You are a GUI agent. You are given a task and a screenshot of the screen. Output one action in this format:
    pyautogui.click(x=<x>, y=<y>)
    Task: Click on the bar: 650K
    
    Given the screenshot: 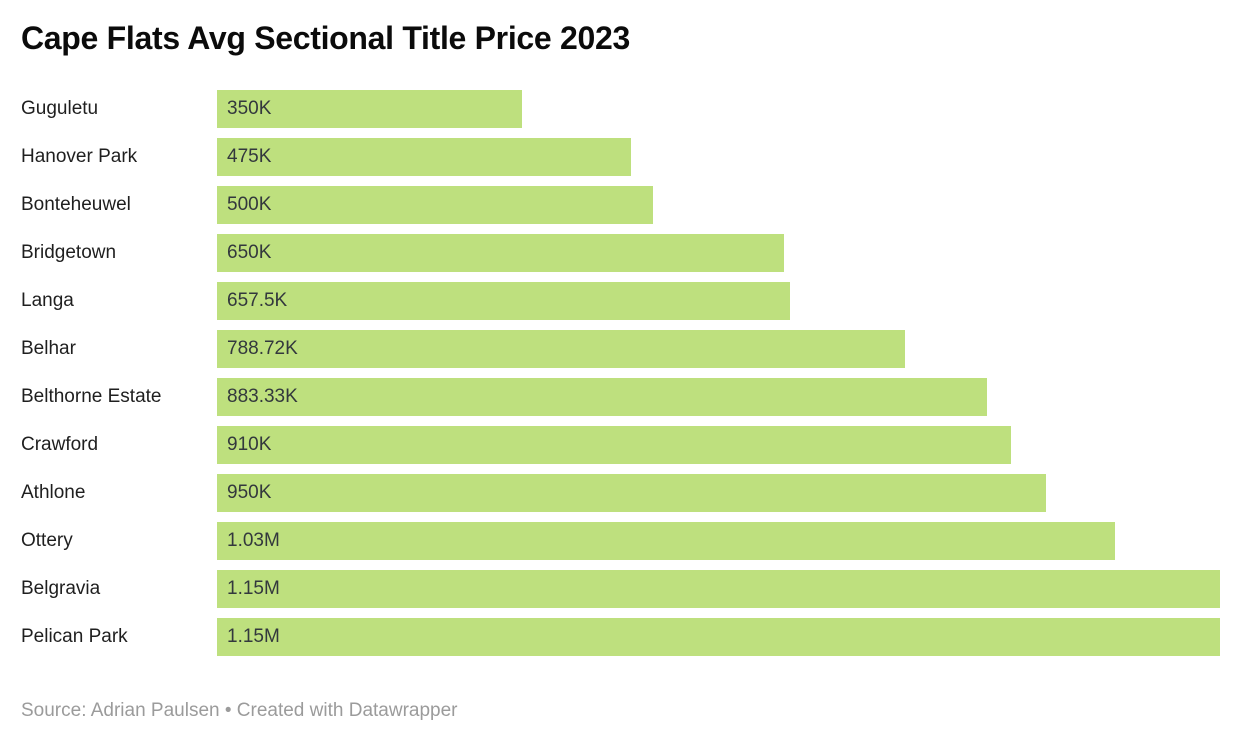 What is the action you would take?
    pyautogui.click(x=500, y=253)
    